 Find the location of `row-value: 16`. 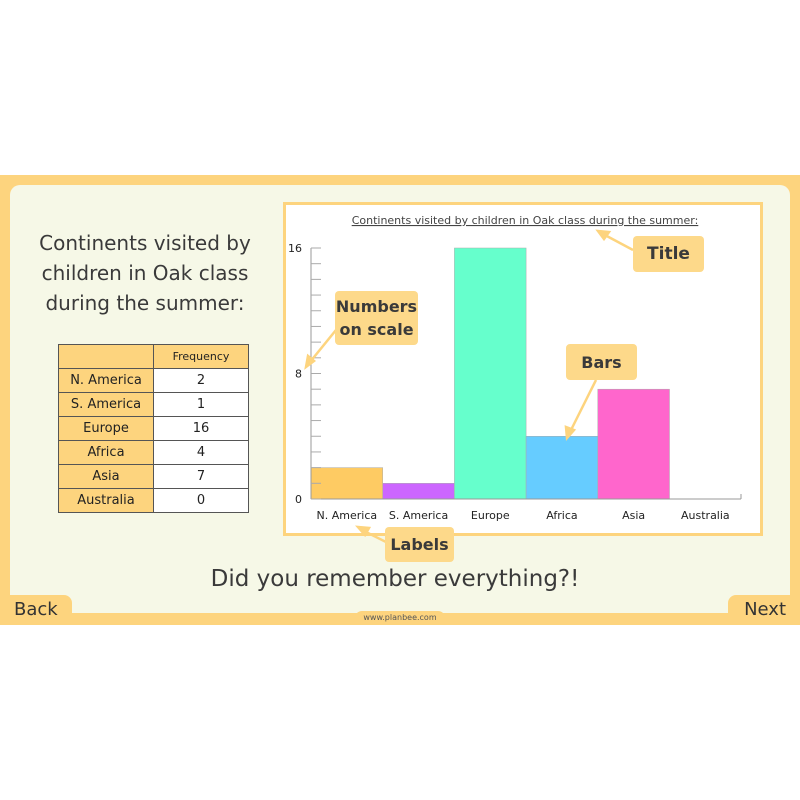

row-value: 16 is located at coordinates (201, 428).